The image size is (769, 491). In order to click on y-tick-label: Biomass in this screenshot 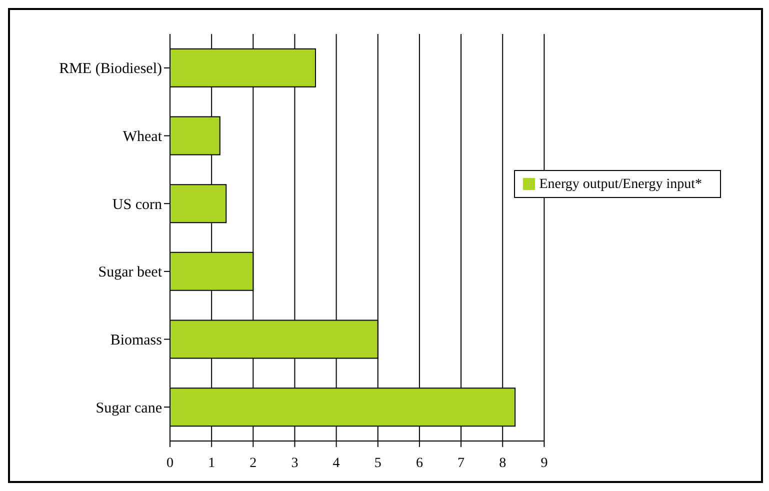, I will do `click(136, 340)`.